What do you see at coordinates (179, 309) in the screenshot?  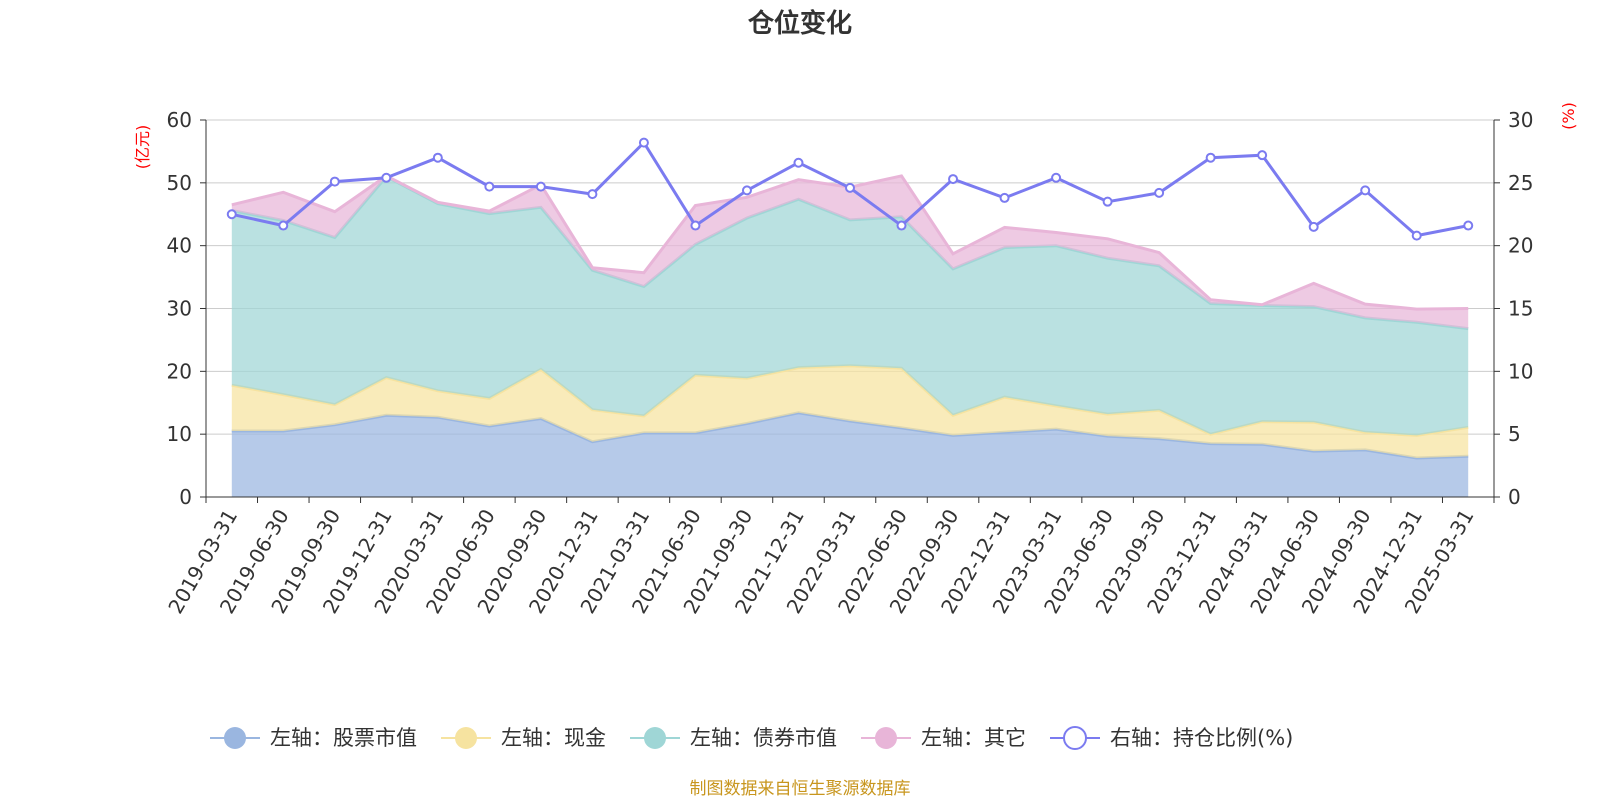 I see `left-tick-label: 30` at bounding box center [179, 309].